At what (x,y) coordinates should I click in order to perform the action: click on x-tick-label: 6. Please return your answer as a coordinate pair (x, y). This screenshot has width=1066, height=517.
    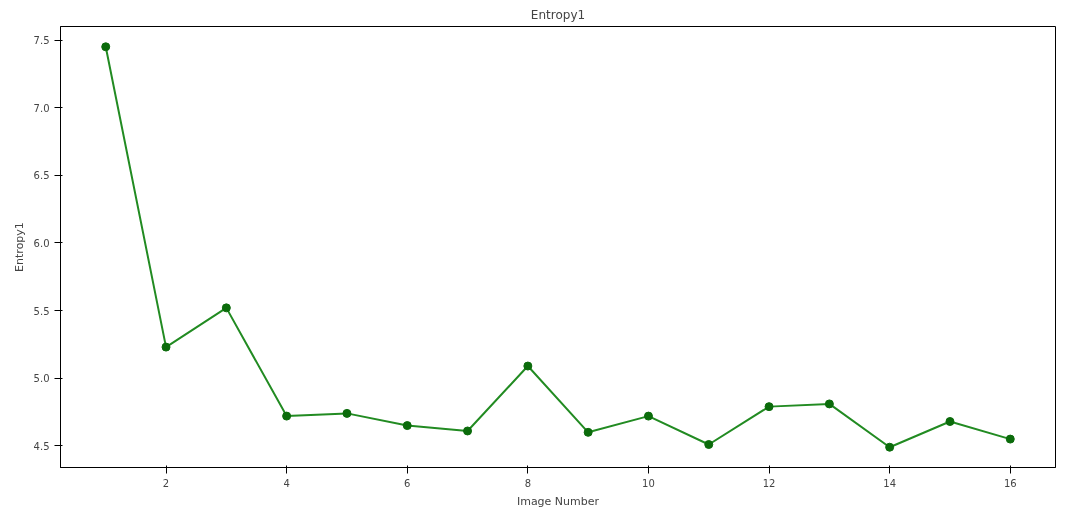
    Looking at the image, I should click on (407, 483).